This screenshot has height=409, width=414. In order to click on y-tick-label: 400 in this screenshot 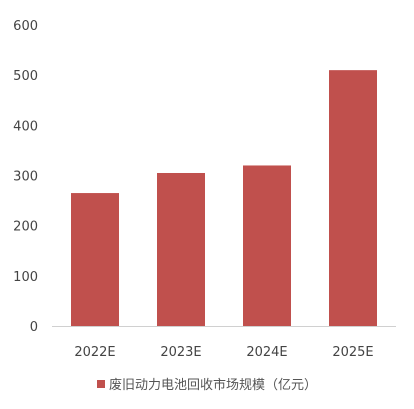, I will do `click(25, 126)`.